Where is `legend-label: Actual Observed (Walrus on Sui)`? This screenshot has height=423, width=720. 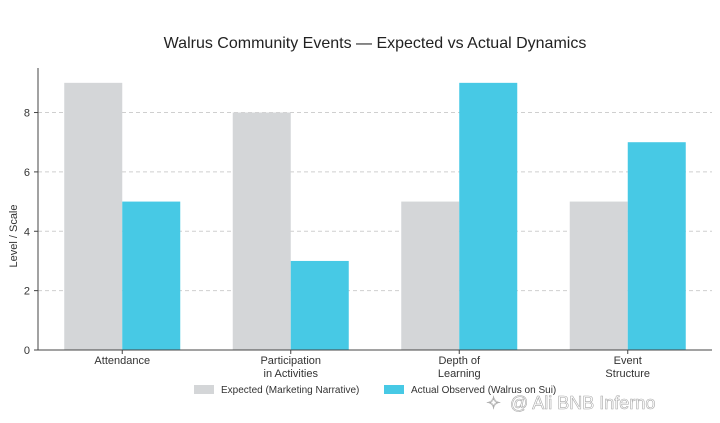
legend-label: Actual Observed (Walrus on Sui) is located at coordinates (483, 390).